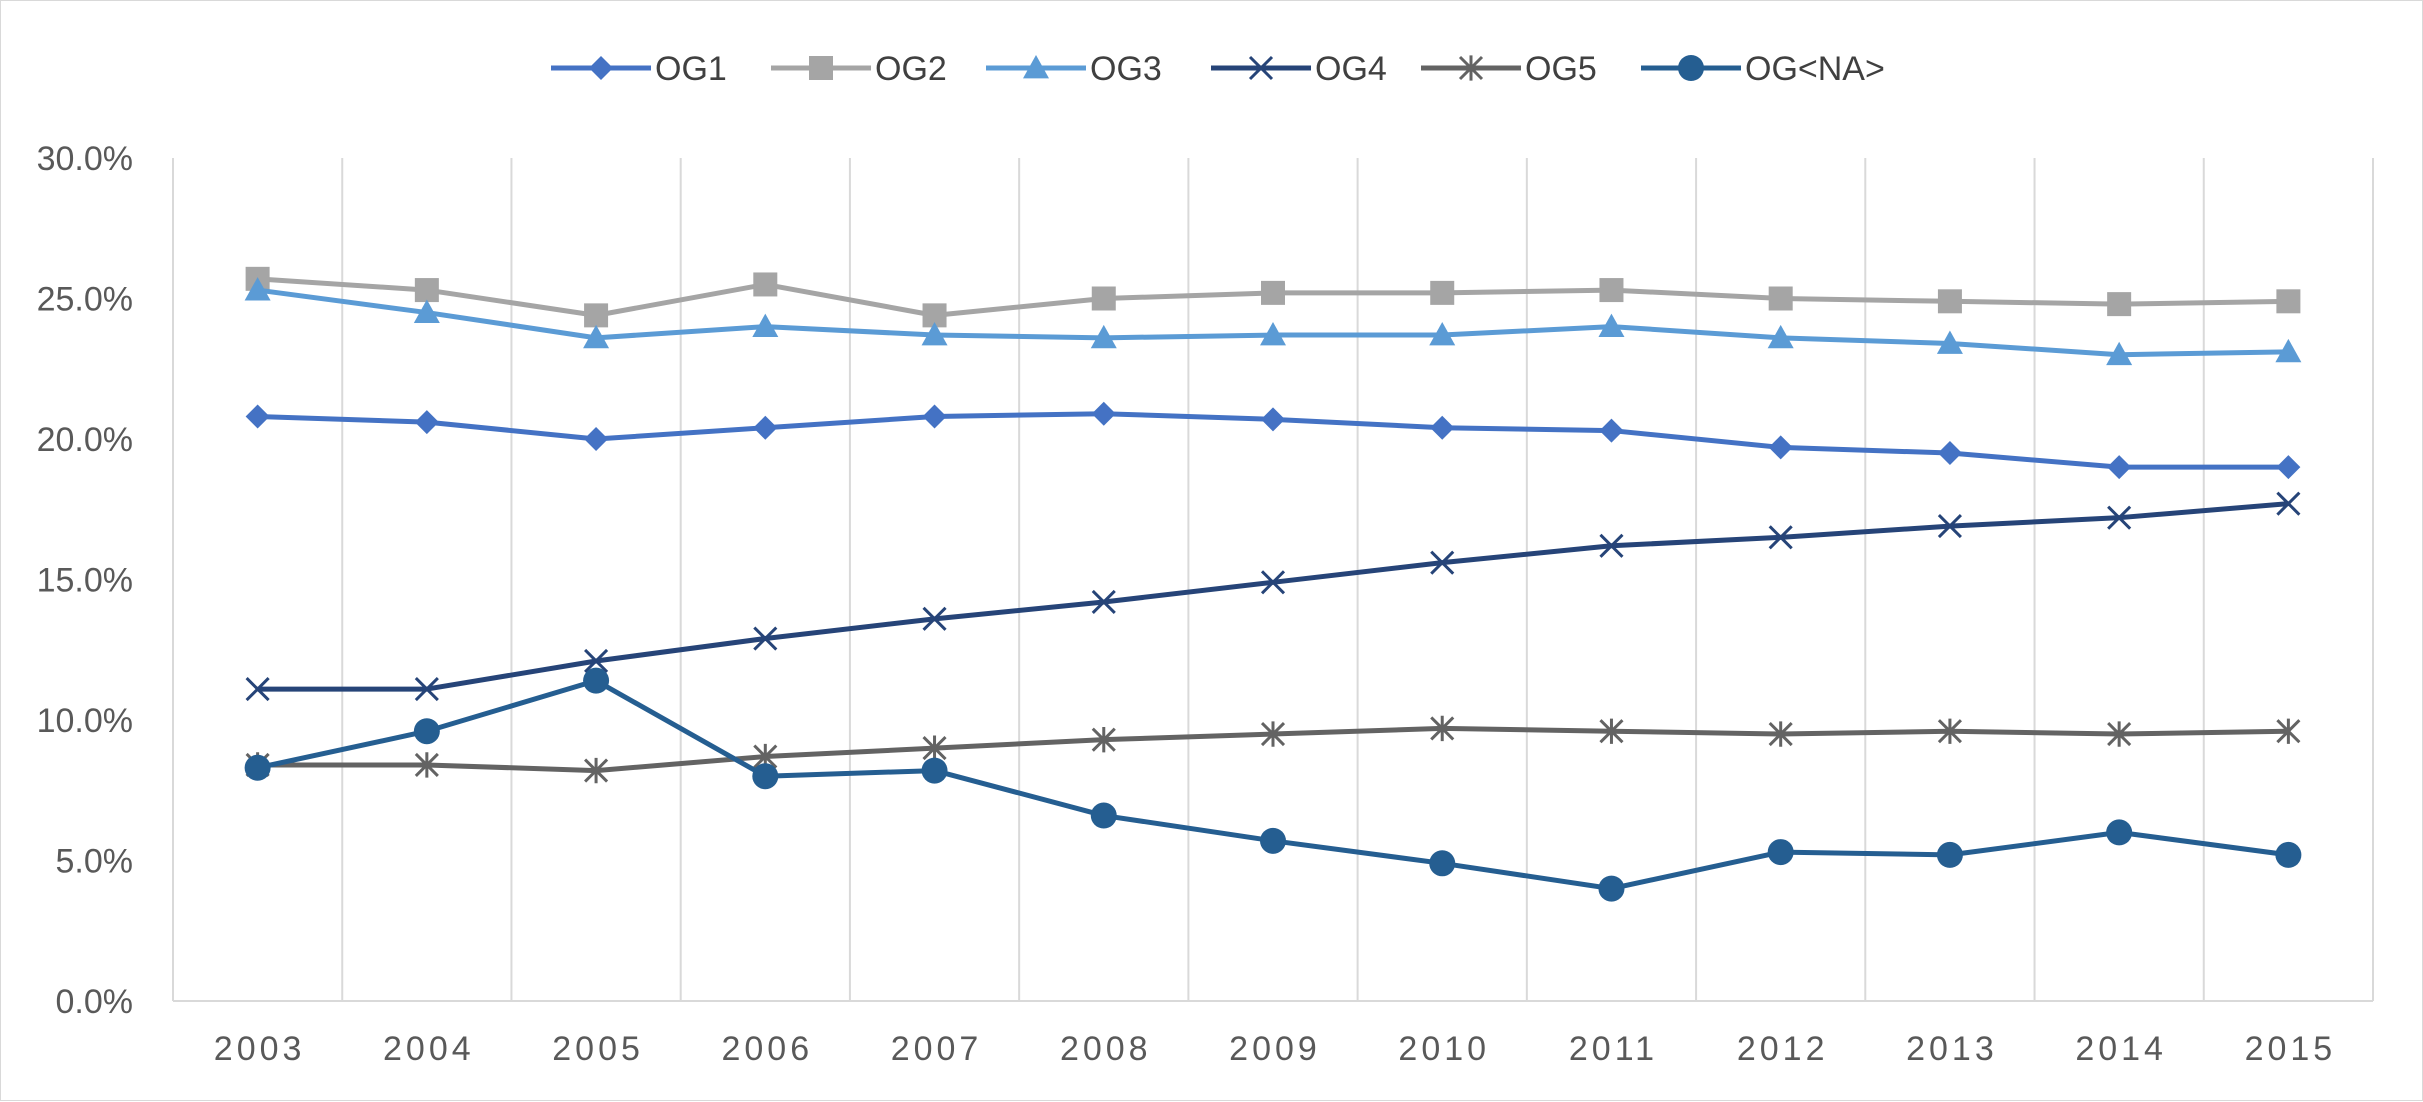 Image resolution: width=2423 pixels, height=1102 pixels. I want to click on x-tick-label: 2006, so click(767, 1049).